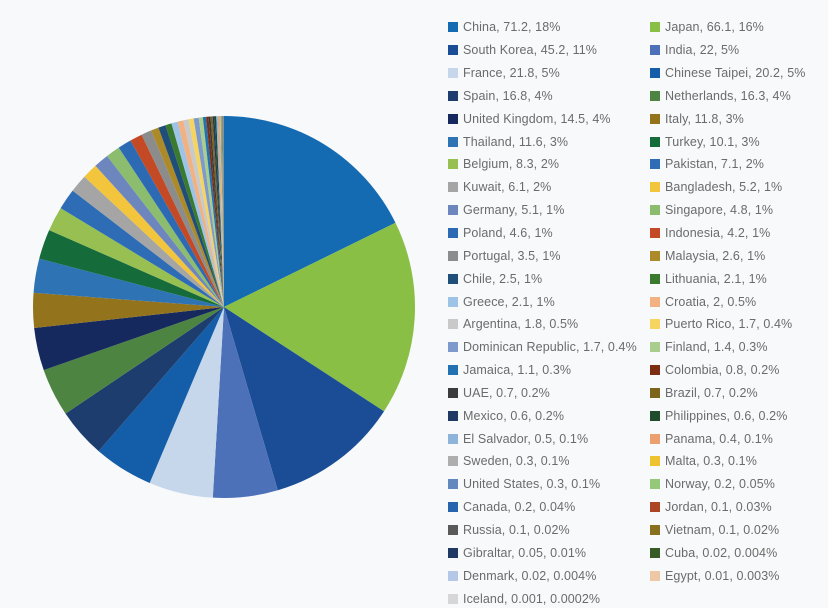 Image resolution: width=828 pixels, height=608 pixels. I want to click on legend-item-dominican-republic: Dominican Republic, 1.7, 0.4%, so click(549, 347).